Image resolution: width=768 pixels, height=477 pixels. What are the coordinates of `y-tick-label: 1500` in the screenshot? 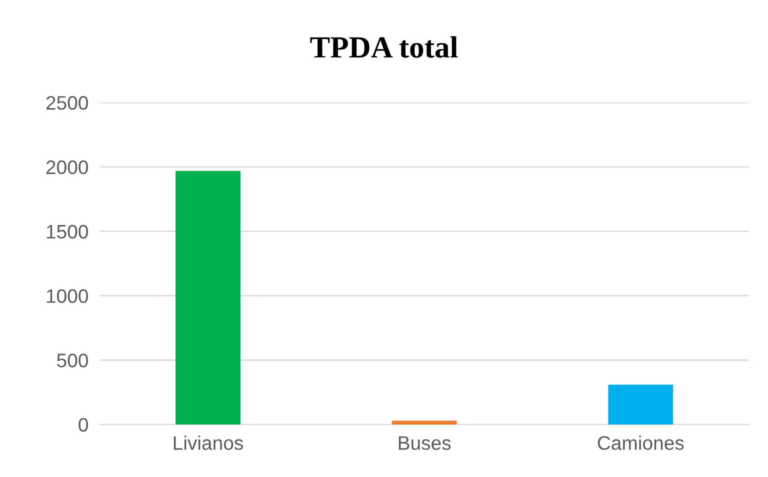 It's located at (67, 231).